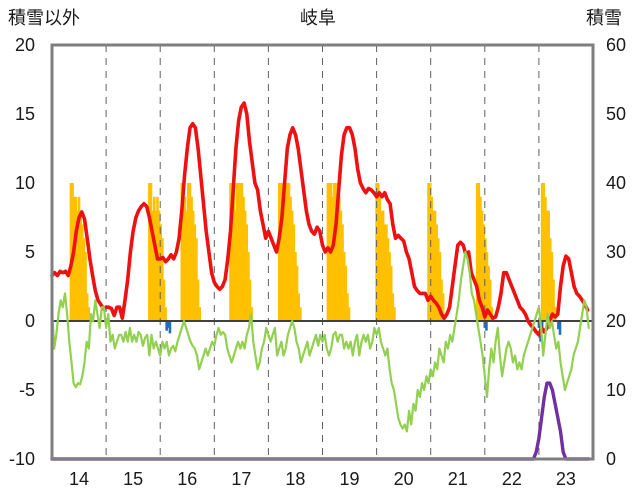 The height and width of the screenshot is (501, 636). What do you see at coordinates (187, 479) in the screenshot?
I see `x-tick-label: 16` at bounding box center [187, 479].